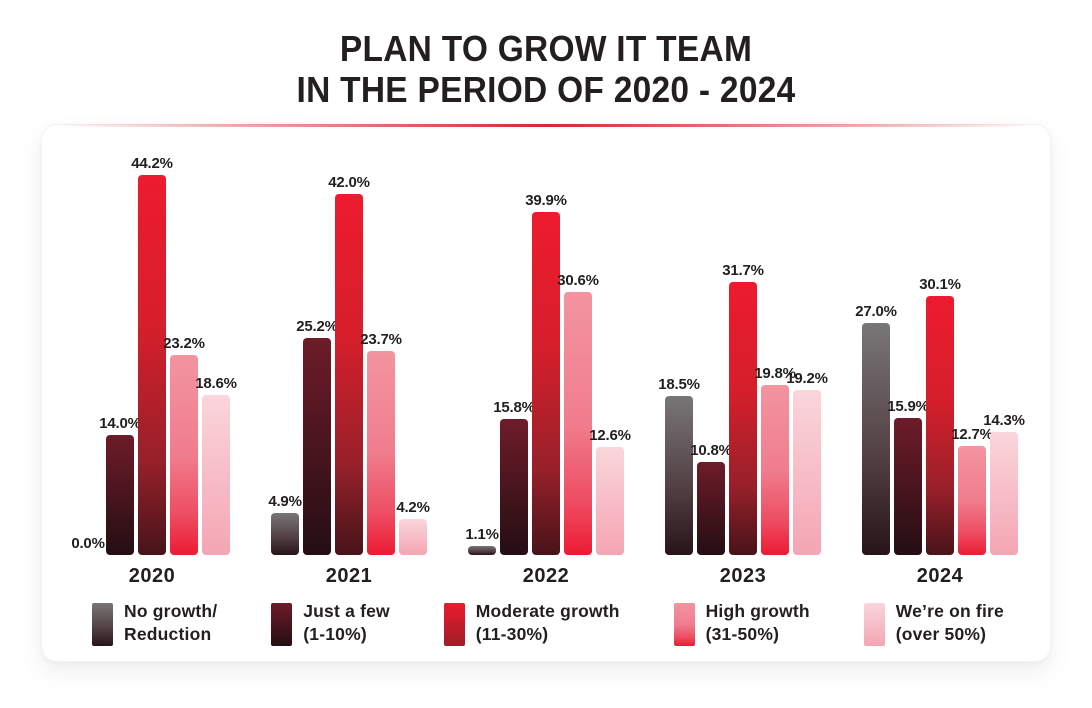  Describe the element at coordinates (1004, 493) in the screenshot. I see `bar-on-fire-2024` at that location.